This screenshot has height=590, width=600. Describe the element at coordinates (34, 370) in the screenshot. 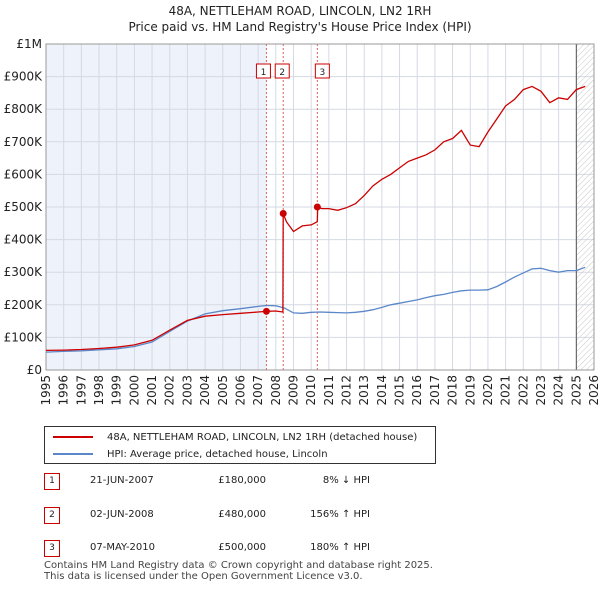

I see `y-tick-label: £0` at that location.